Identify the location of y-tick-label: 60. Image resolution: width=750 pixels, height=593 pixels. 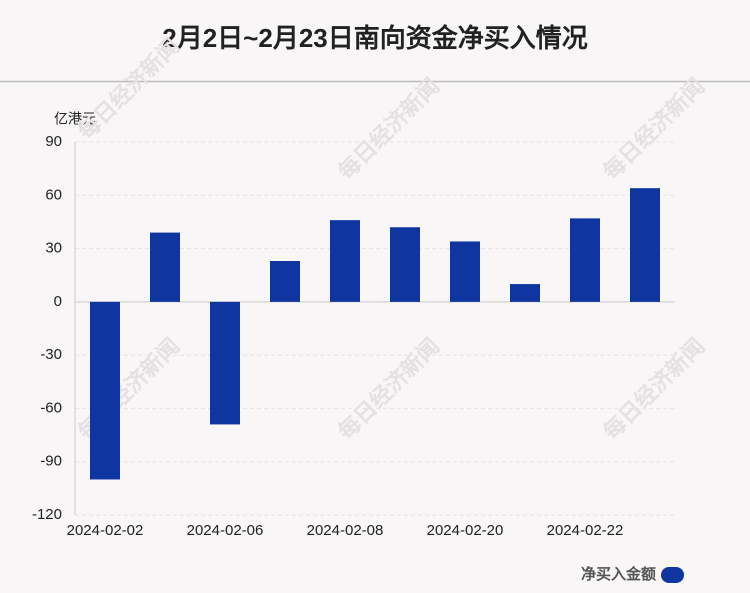
(53, 194).